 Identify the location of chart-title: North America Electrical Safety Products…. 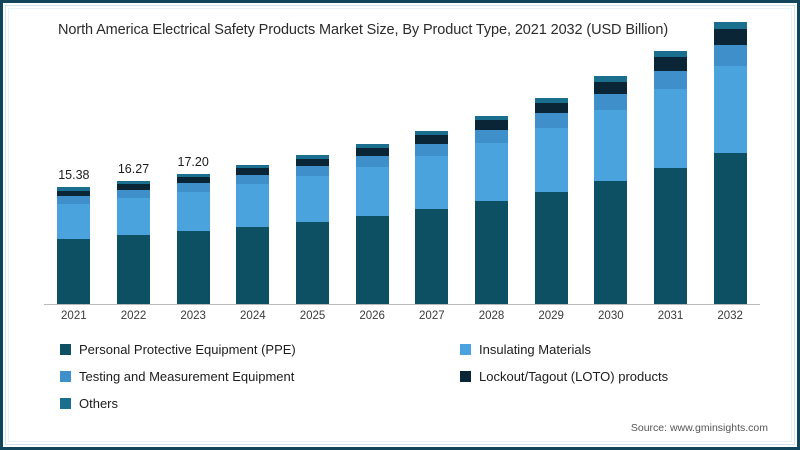
(363, 30).